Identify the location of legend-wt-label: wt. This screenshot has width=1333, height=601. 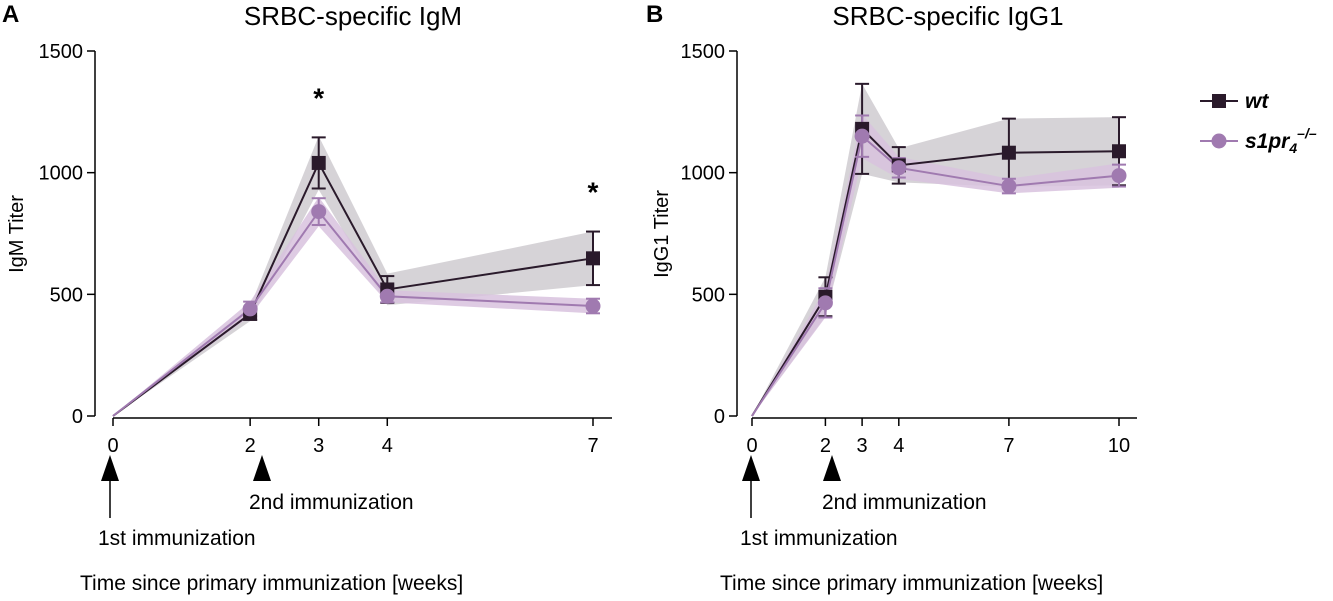
(1257, 101).